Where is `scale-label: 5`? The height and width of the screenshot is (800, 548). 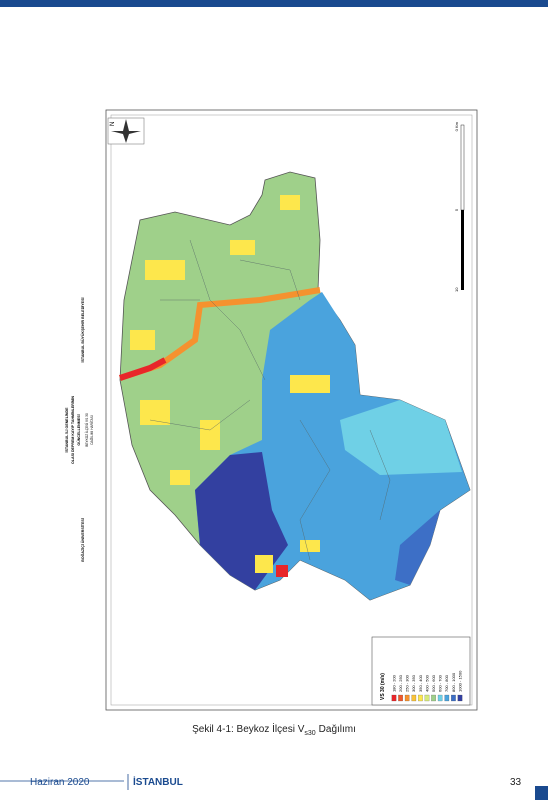
scale-label: 5 is located at coordinates (456, 209).